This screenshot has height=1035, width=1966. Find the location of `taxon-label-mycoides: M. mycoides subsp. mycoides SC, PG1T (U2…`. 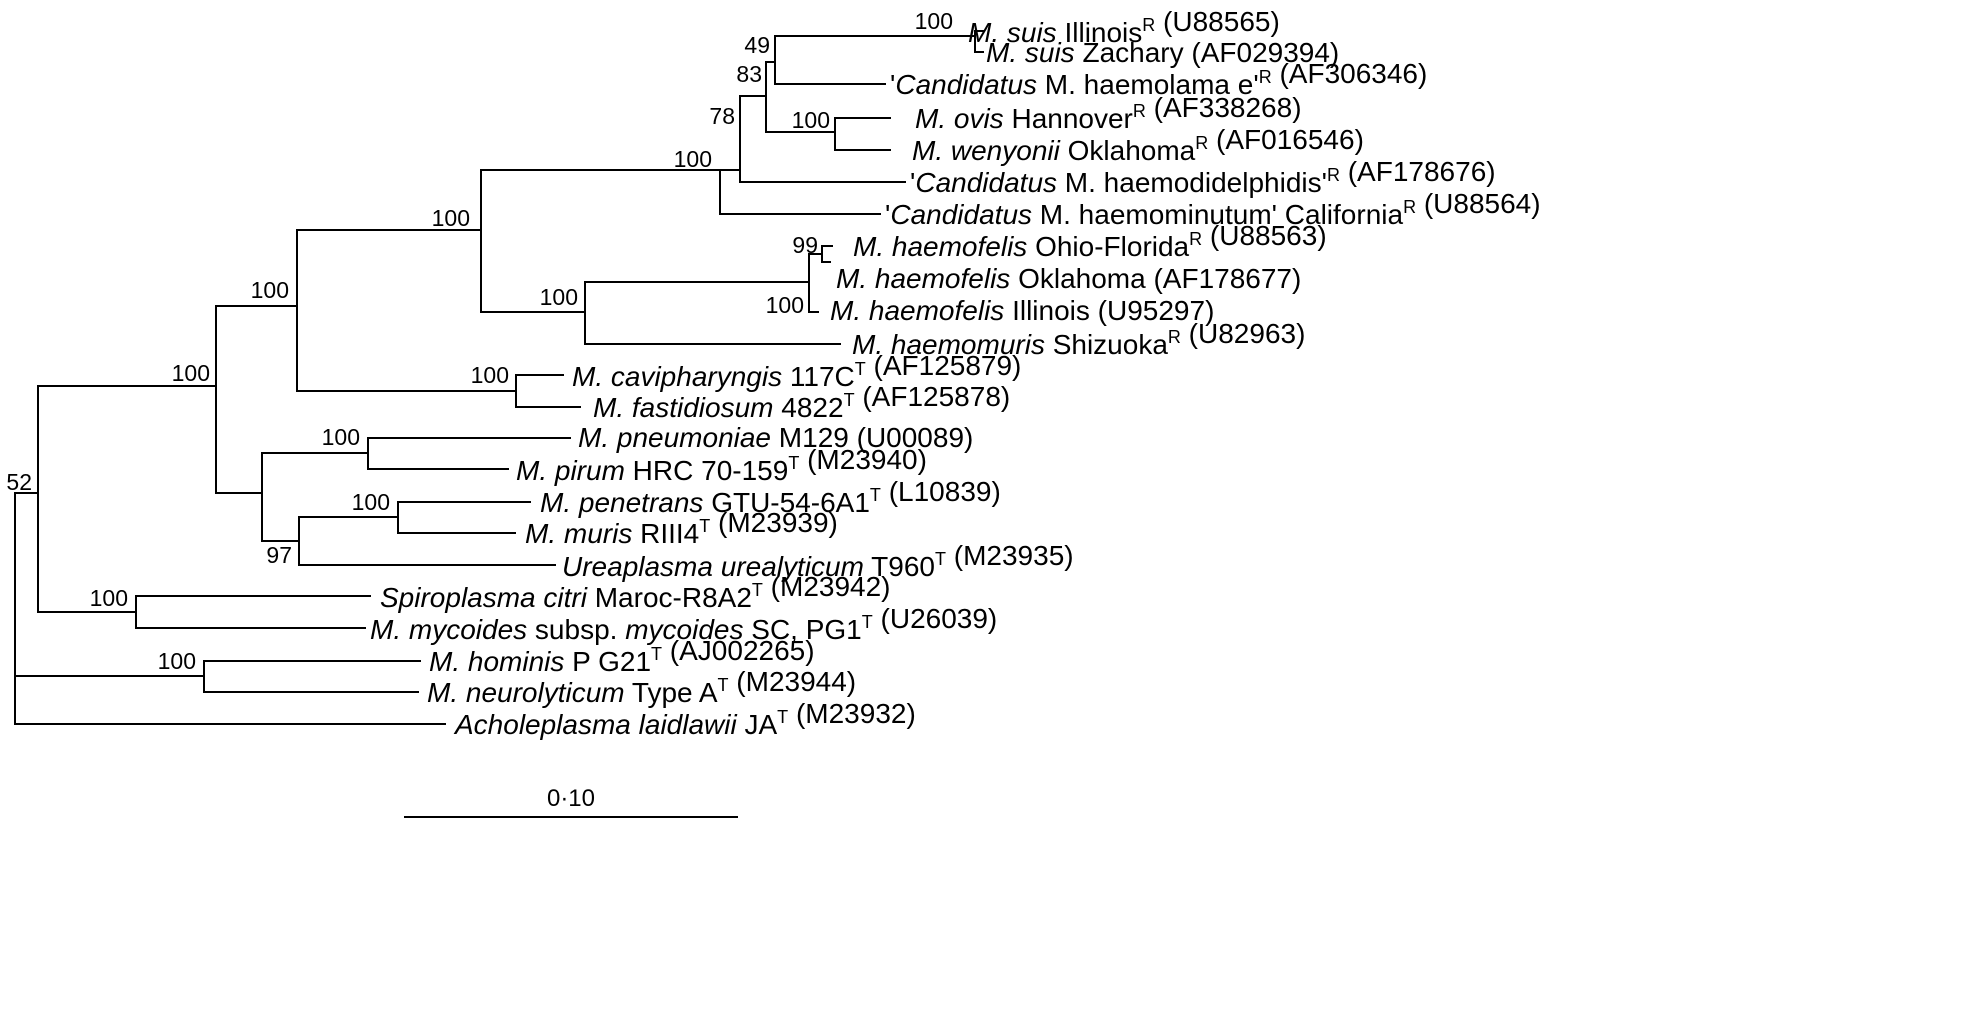

taxon-label-mycoides: M. mycoides subsp. mycoides SC, PG1T (U2… is located at coordinates (683, 624).